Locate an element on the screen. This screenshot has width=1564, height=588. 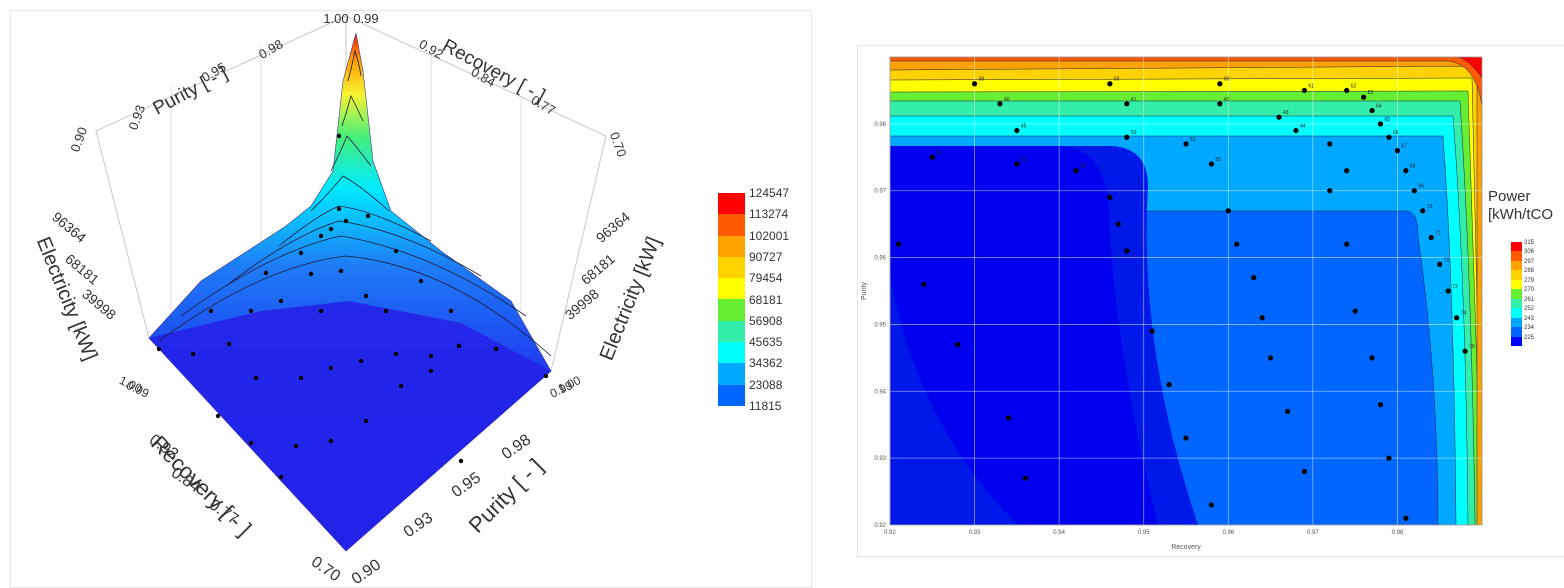
contour-point-label: 53 is located at coordinates (1024, 160).